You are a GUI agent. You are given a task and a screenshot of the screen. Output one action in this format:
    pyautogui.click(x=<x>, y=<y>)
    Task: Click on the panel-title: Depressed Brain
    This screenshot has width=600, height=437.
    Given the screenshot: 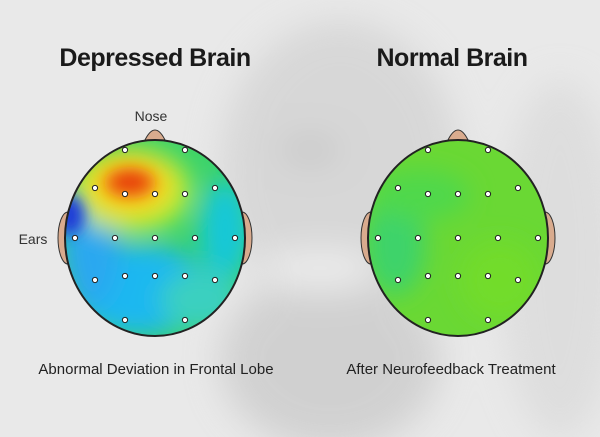 What is the action you would take?
    pyautogui.click(x=154, y=58)
    